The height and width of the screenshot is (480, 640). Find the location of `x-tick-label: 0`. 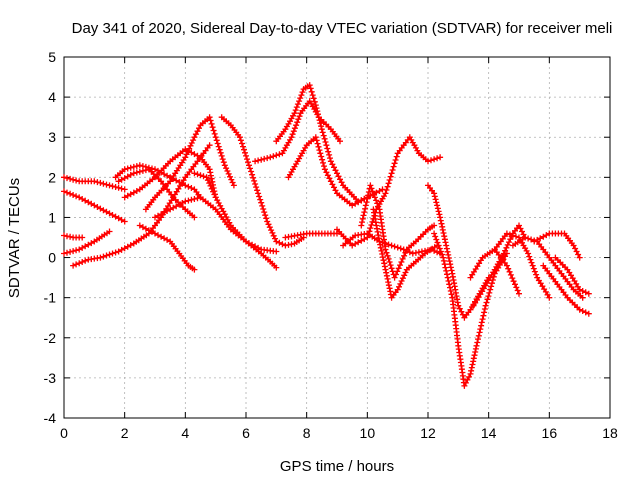

x-tick-label: 0 is located at coordinates (64, 433).